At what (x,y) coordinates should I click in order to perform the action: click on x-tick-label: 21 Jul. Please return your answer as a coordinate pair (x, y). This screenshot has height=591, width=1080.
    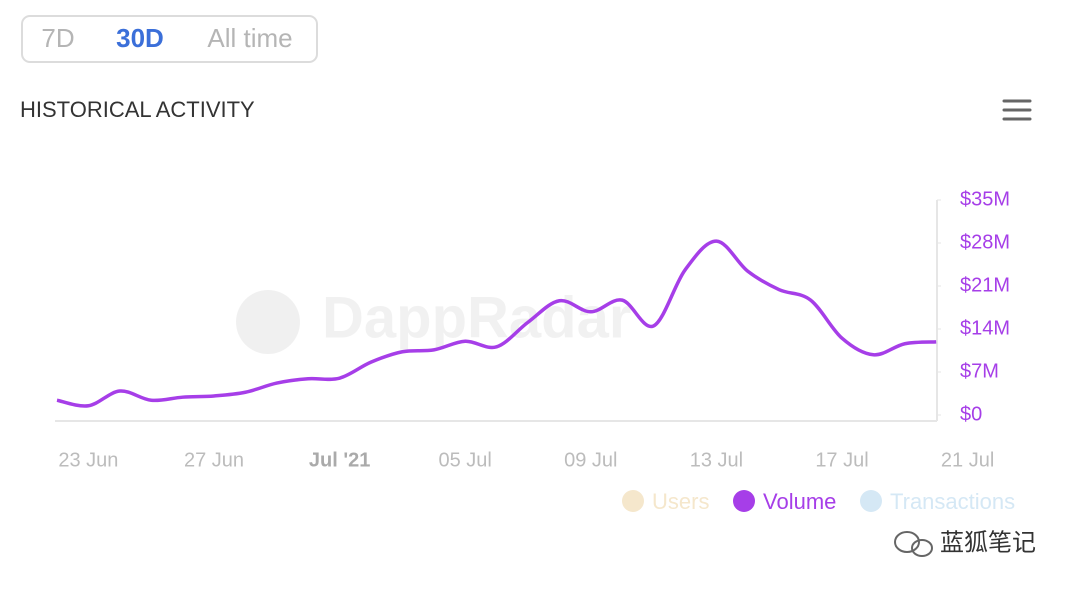
    Looking at the image, I should click on (967, 460).